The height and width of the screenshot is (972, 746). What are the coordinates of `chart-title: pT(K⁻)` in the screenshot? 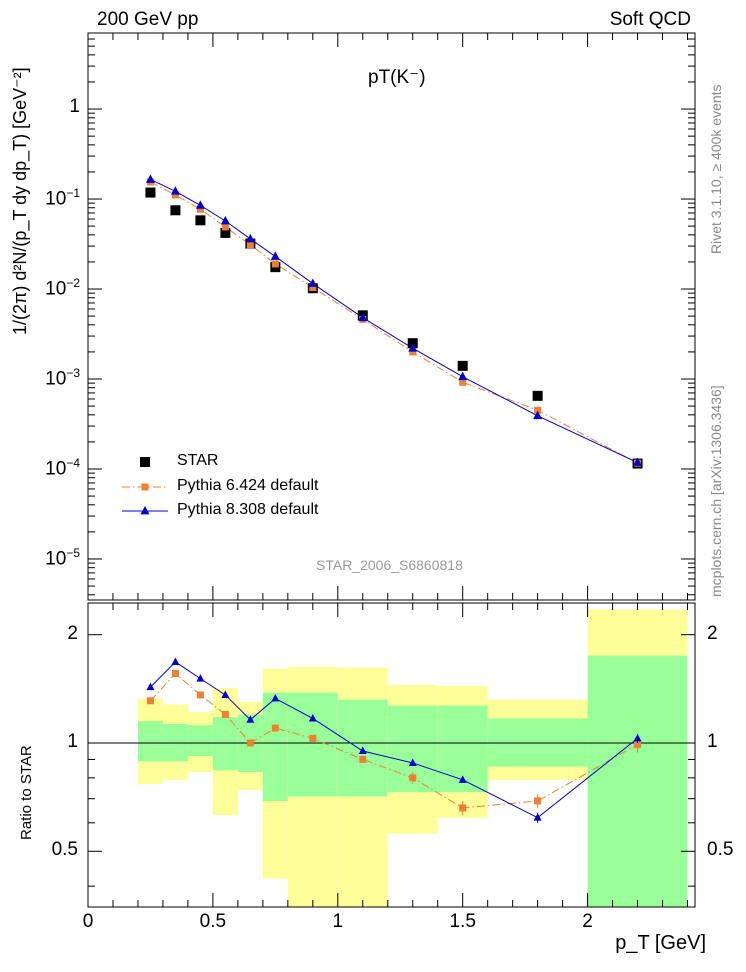 It's located at (397, 77).